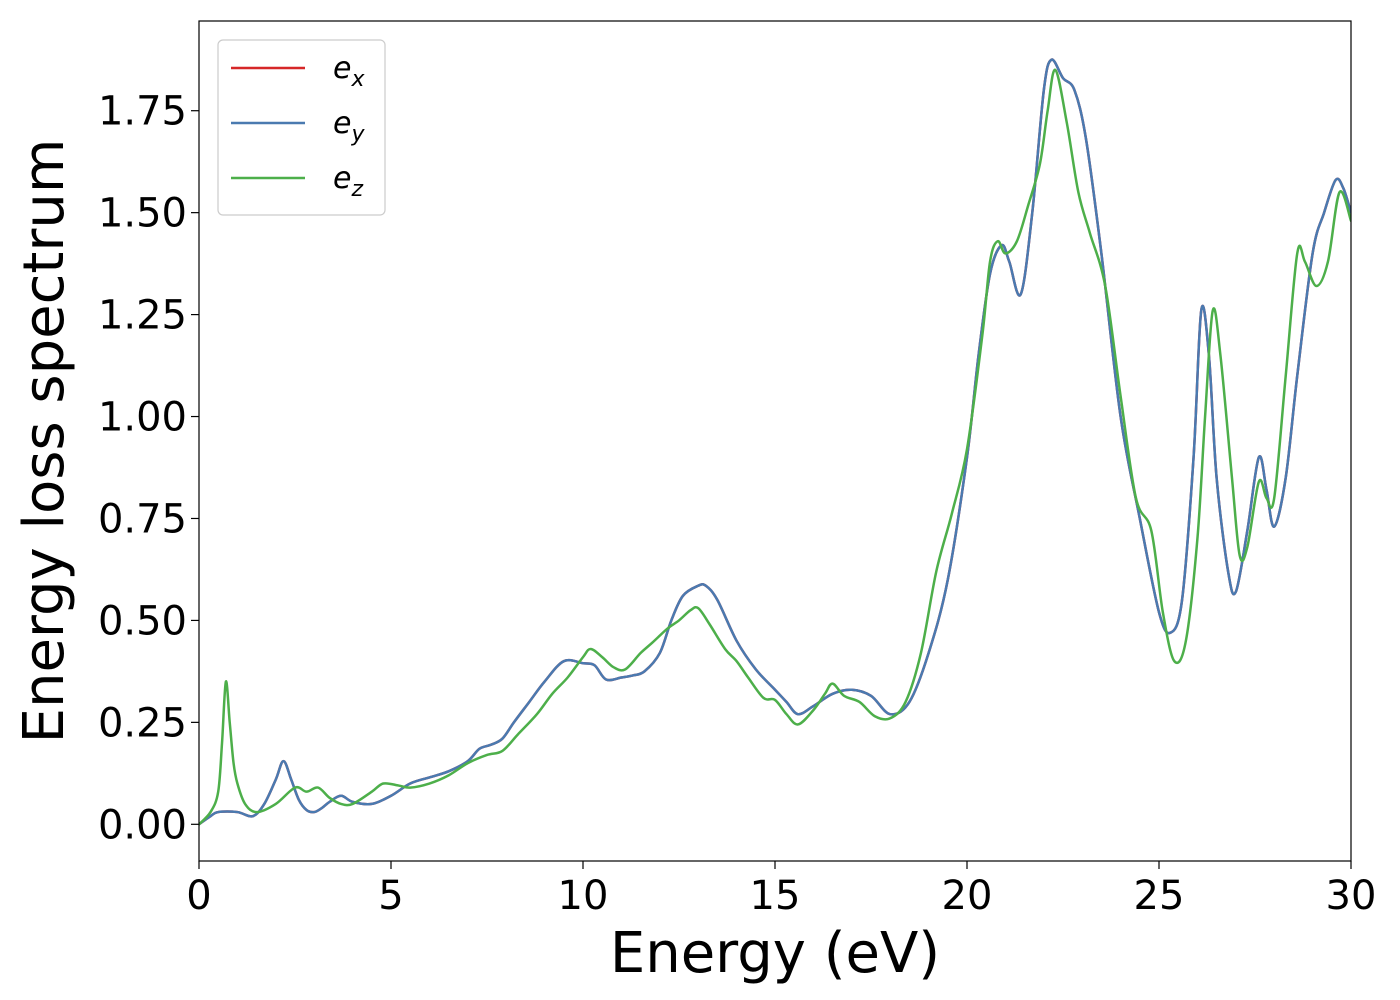 The height and width of the screenshot is (1000, 1400). I want to click on legend-box, so click(301, 127).